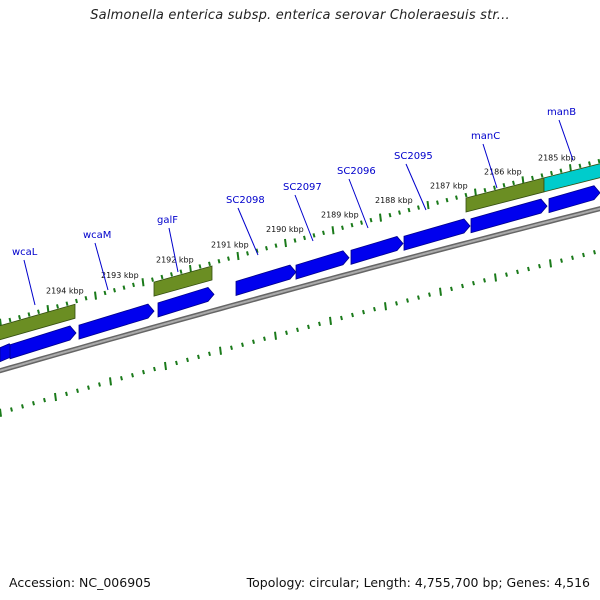  I want to click on gene-label: manB, so click(561, 112).